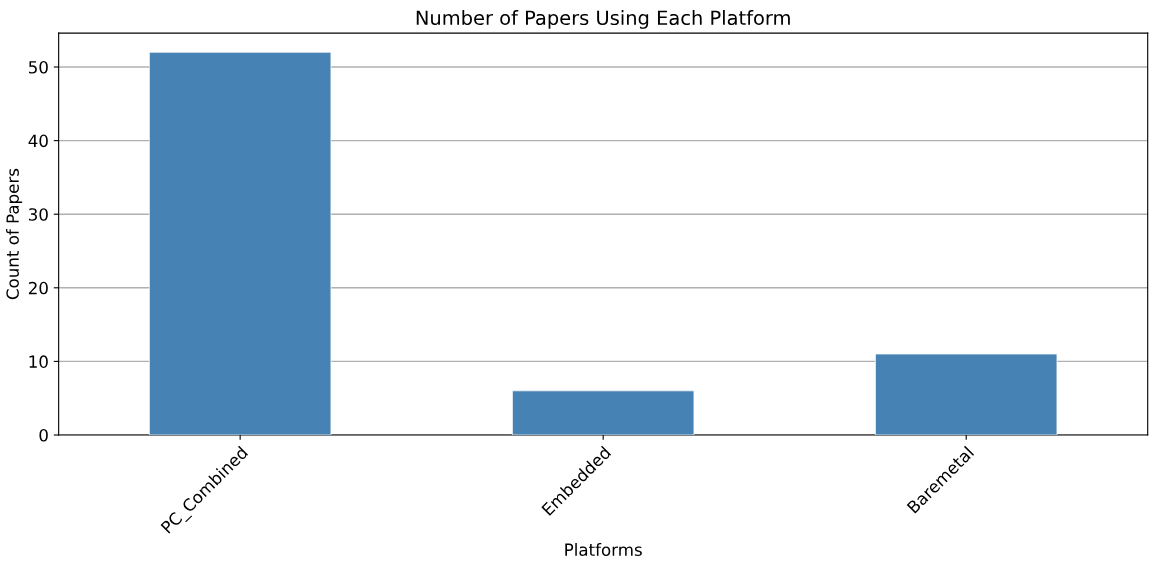  Describe the element at coordinates (603, 550) in the screenshot. I see `x-axis-title: Platforms` at that location.